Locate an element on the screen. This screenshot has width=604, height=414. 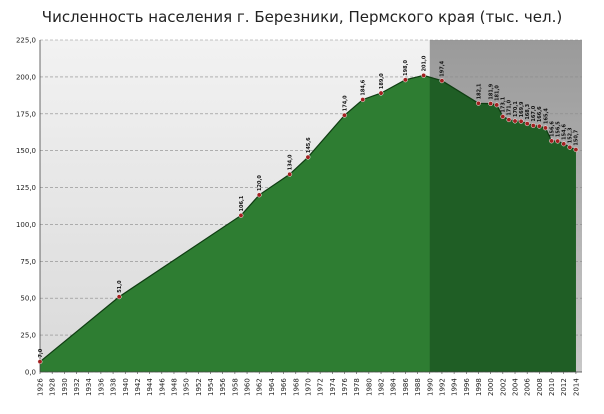
data-label: 156,6 is located at coordinates (552, 129).